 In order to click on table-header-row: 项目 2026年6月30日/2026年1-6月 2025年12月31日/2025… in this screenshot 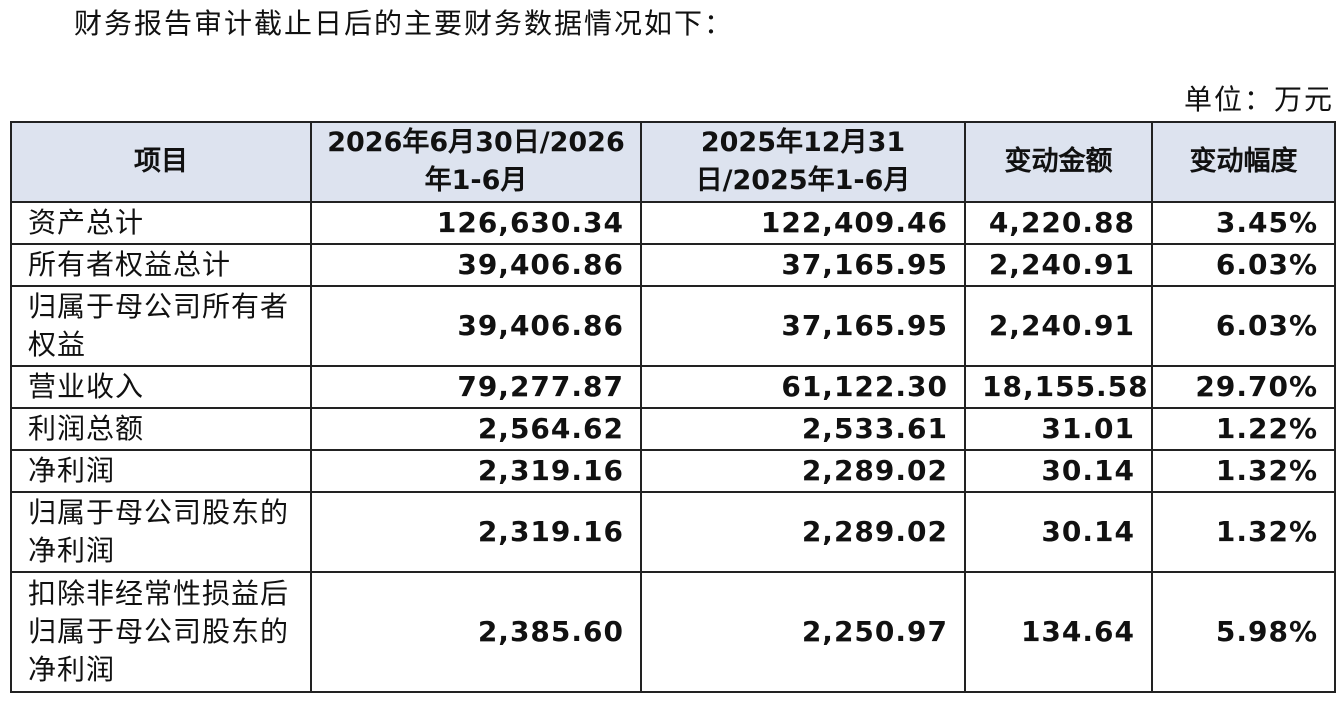, I will do `click(673, 162)`.